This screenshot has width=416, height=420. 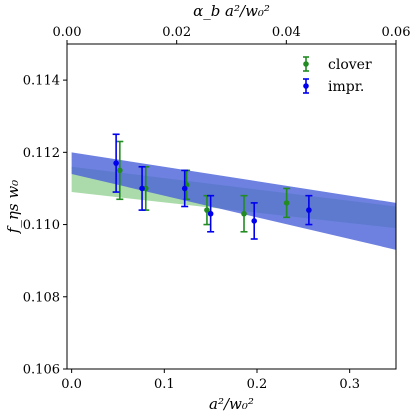 What do you see at coordinates (71, 384) in the screenshot?
I see `x-tick-label: 0.0` at bounding box center [71, 384].